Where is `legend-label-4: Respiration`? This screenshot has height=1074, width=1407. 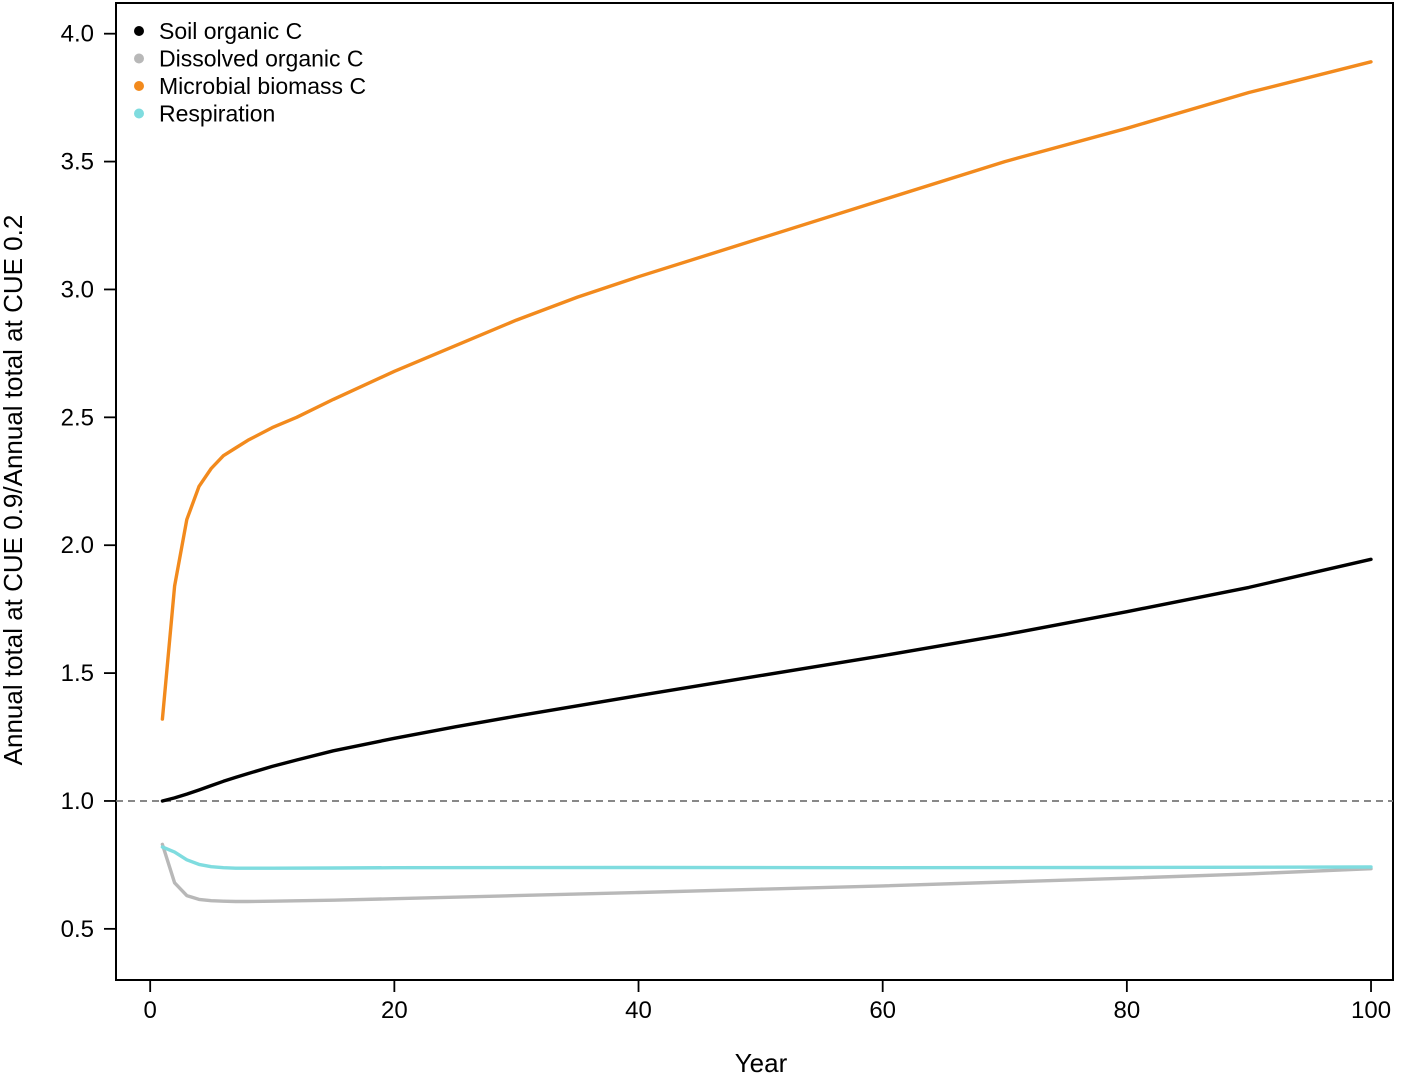 legend-label-4: Respiration is located at coordinates (217, 114).